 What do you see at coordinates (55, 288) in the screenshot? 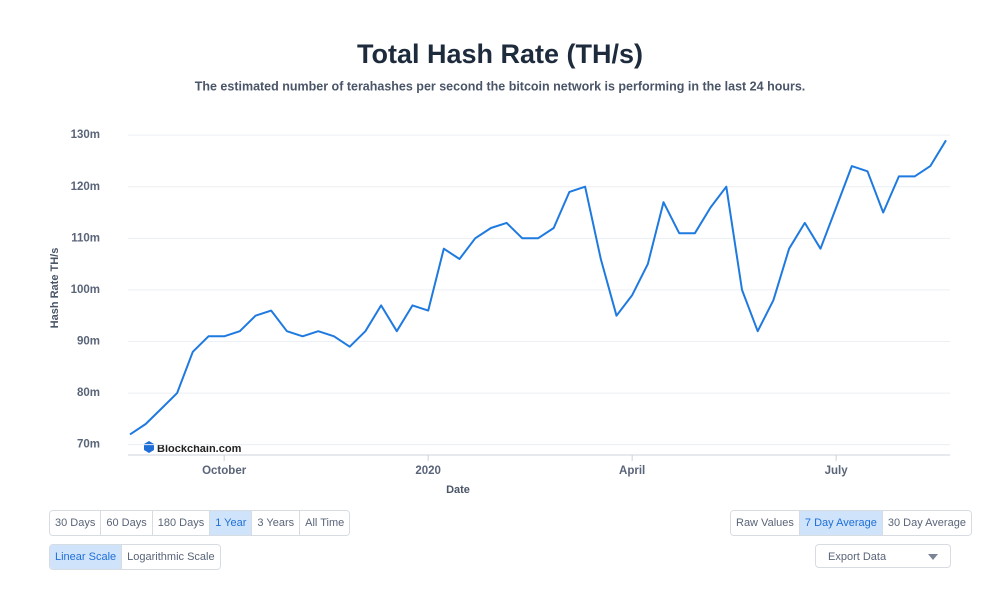
I see `y-axis-title: Hash Rate TH/s` at bounding box center [55, 288].